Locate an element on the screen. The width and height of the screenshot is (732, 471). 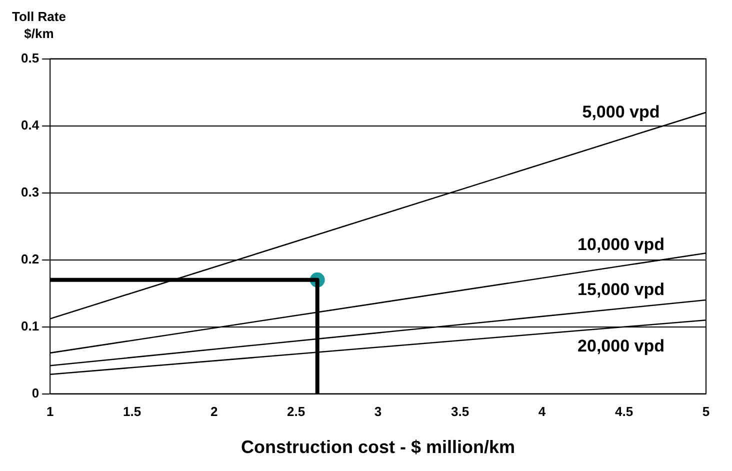
series-label: 20,000 vpd is located at coordinates (621, 346).